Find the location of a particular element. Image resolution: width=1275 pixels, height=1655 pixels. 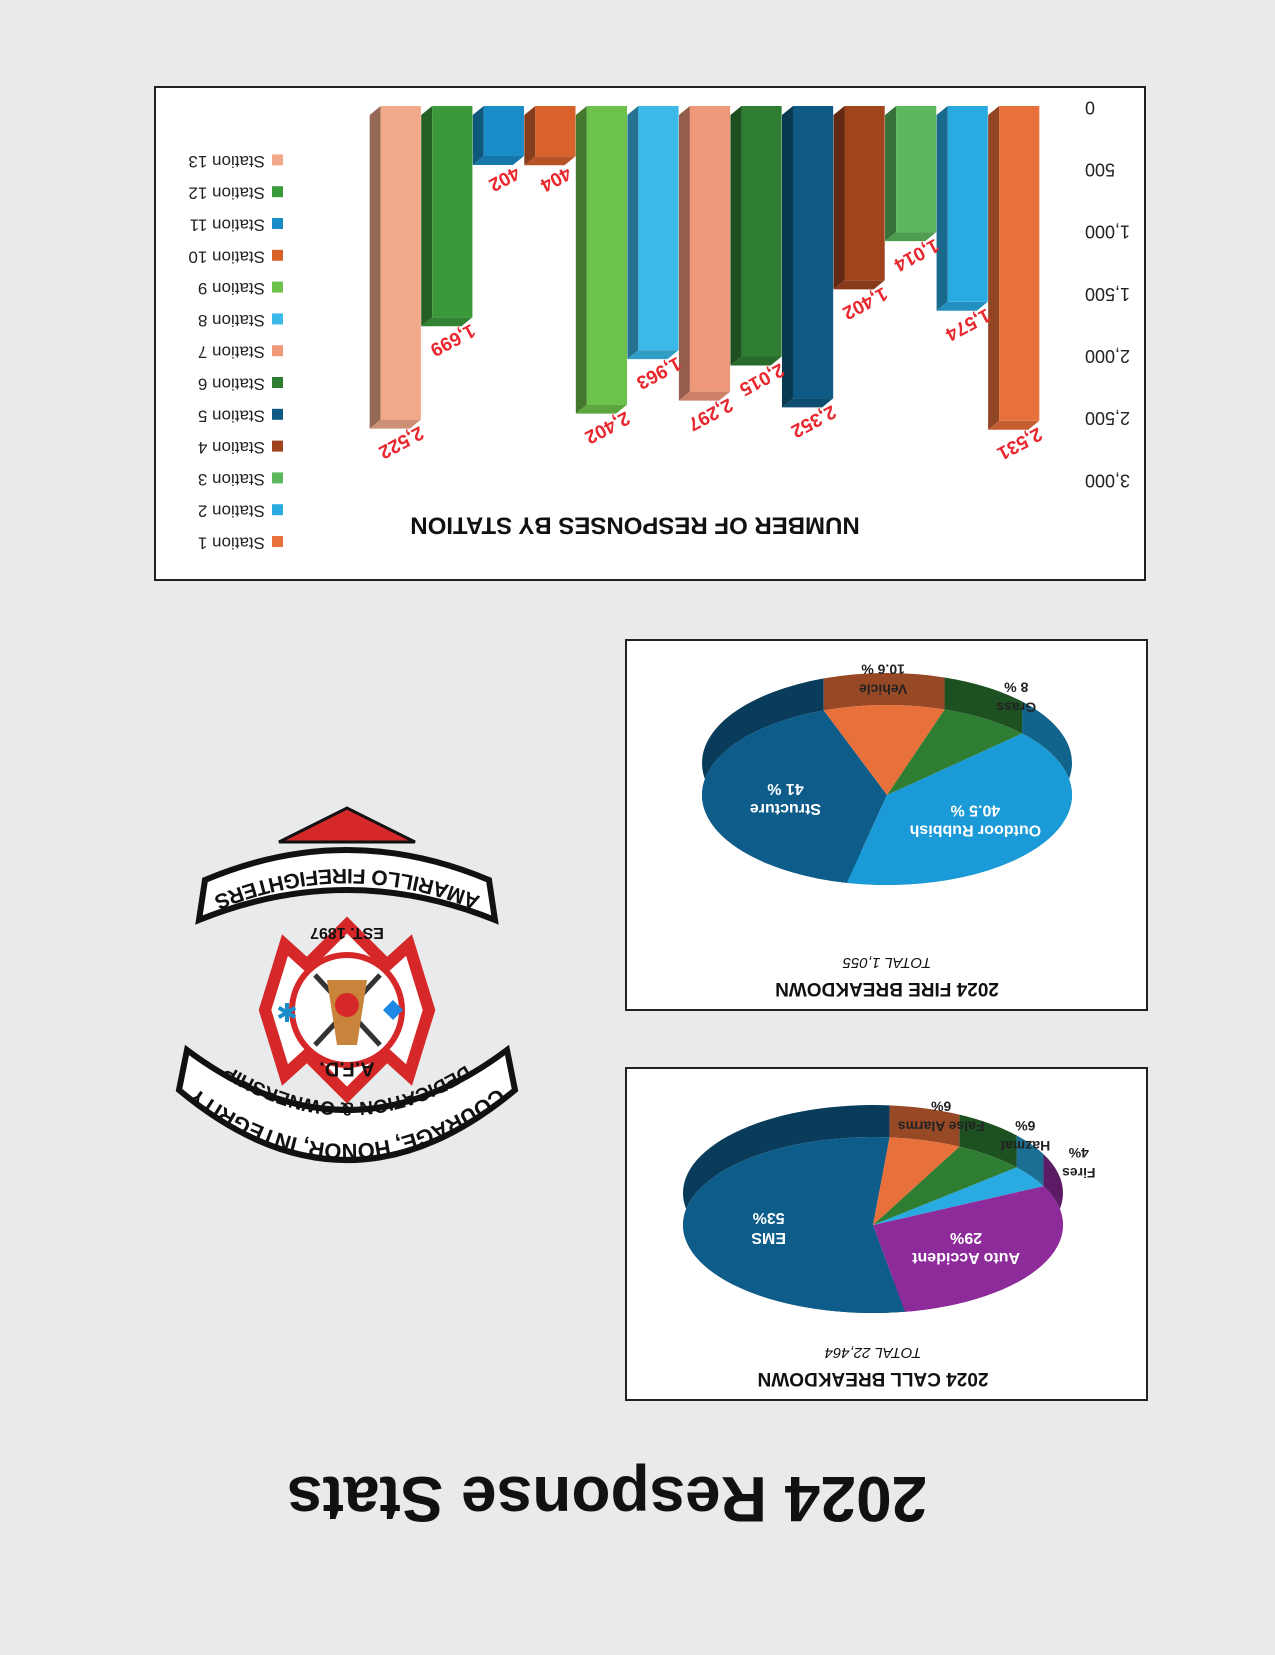

slice-value: 8 % is located at coordinates (1016, 688).